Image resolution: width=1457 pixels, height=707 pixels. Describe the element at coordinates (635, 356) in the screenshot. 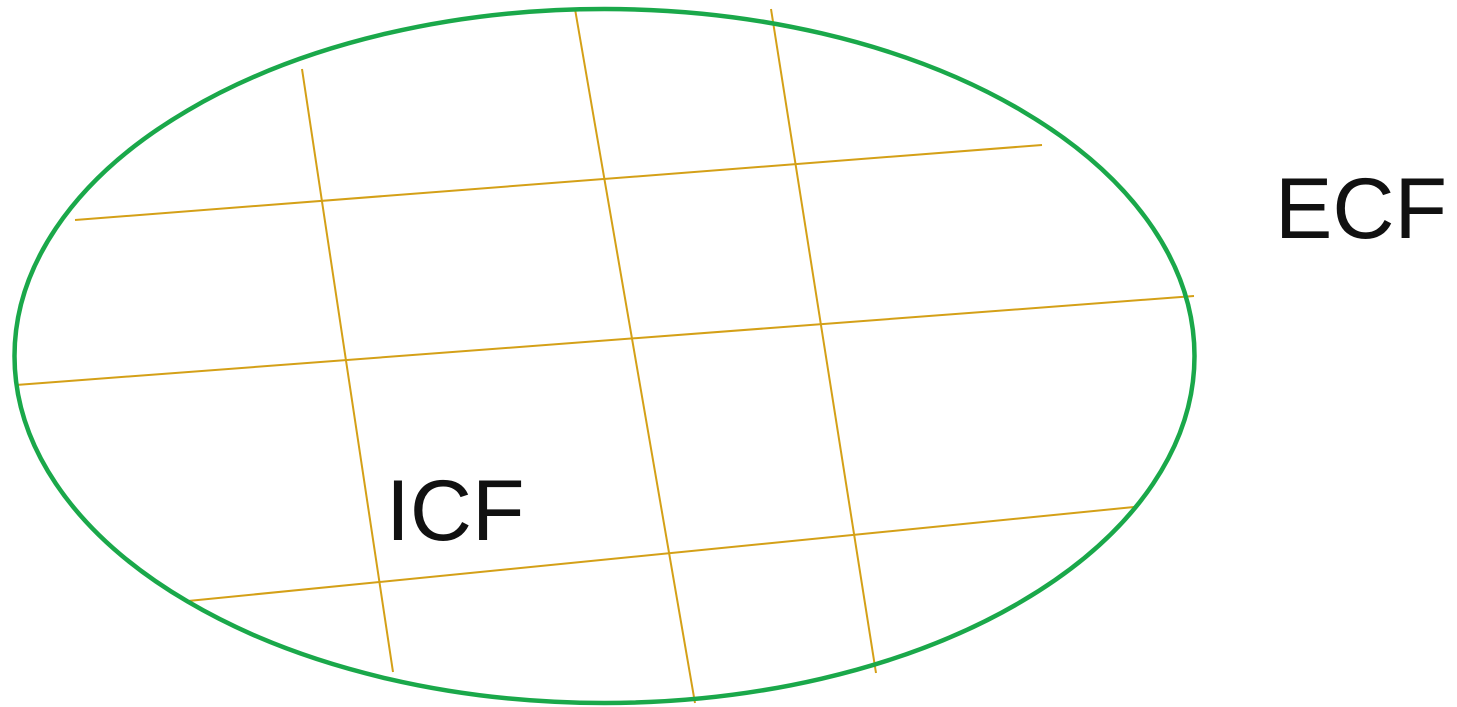

I see `grid-line-v2` at that location.